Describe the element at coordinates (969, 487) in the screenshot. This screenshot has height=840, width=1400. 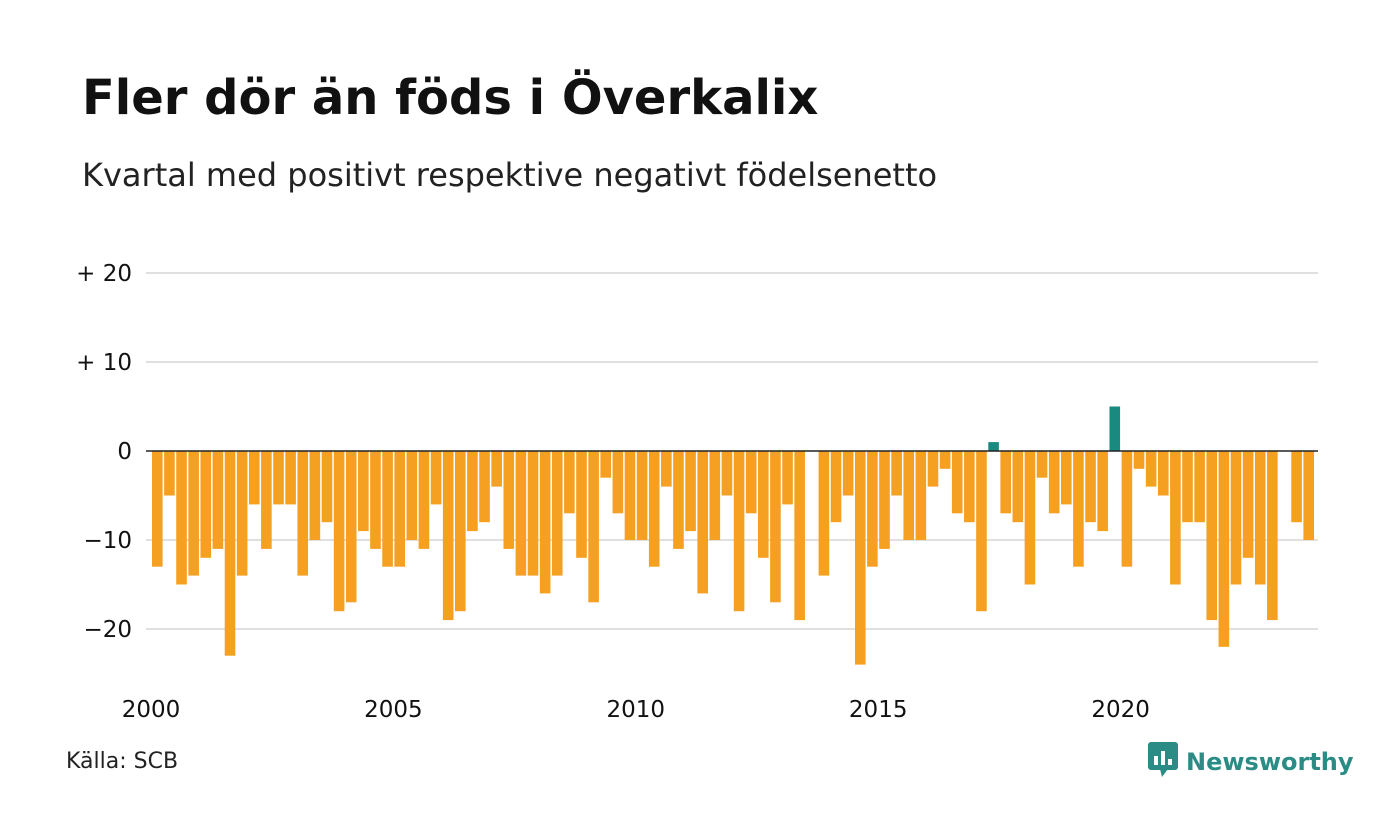
I see `bar: 2016 K4: -8` at that location.